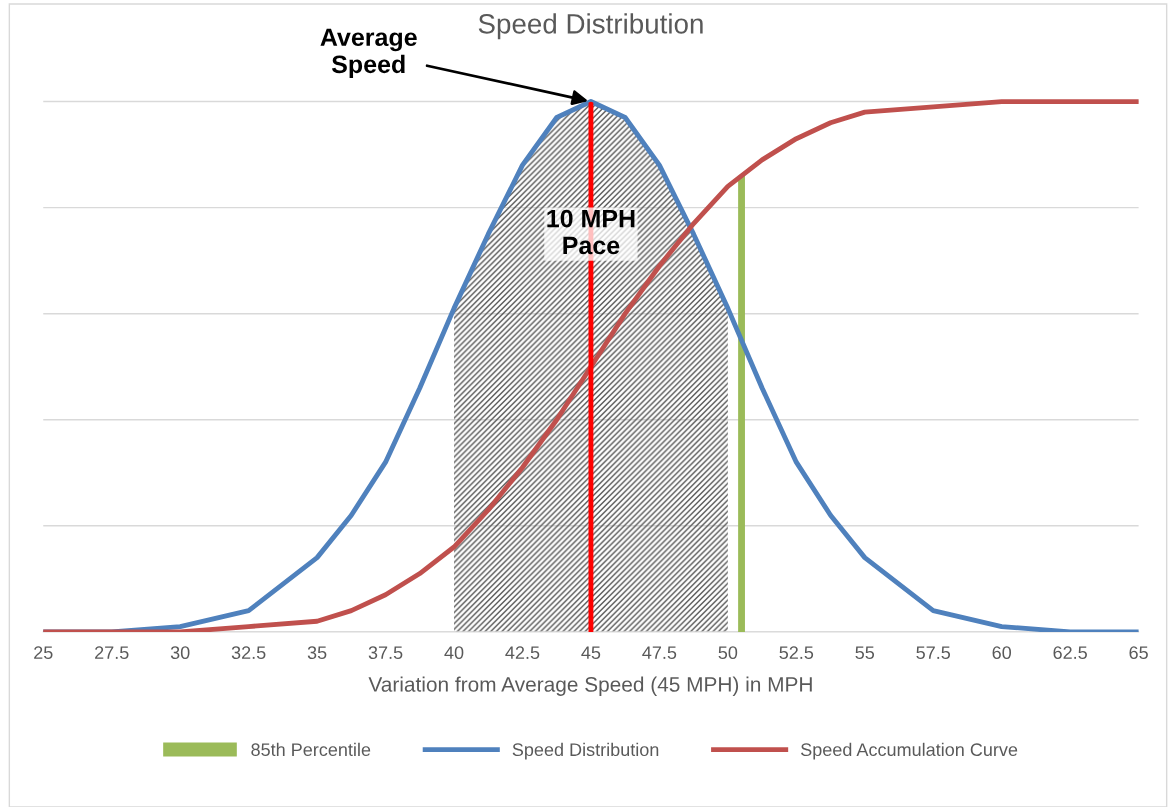  I want to click on x-tick-label: 62.5, so click(1070, 653).